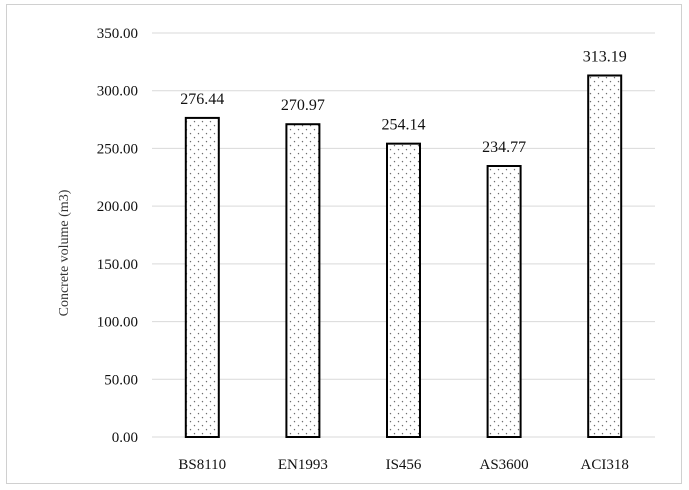 The height and width of the screenshot is (490, 689). Describe the element at coordinates (117, 149) in the screenshot. I see `y-tick-label: 250.00` at that location.